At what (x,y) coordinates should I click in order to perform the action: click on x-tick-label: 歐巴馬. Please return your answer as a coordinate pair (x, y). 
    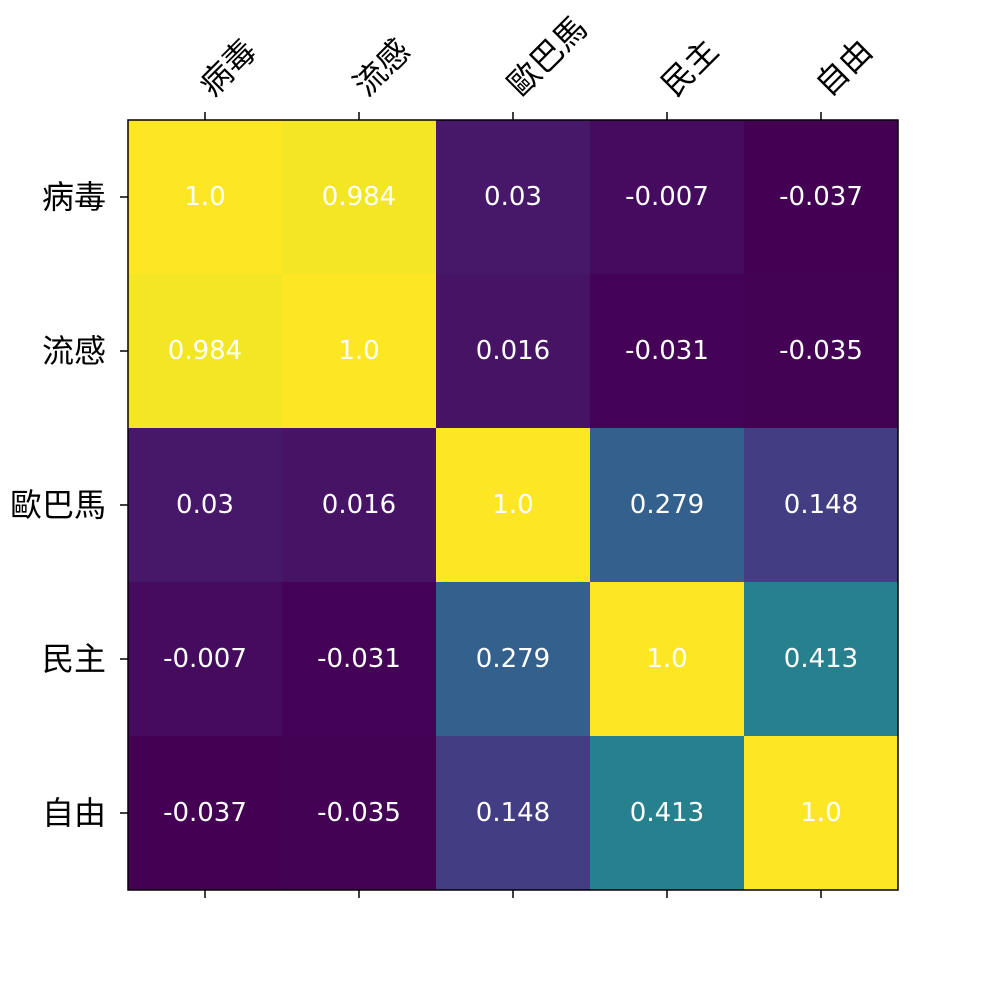
    Looking at the image, I should click on (547, 56).